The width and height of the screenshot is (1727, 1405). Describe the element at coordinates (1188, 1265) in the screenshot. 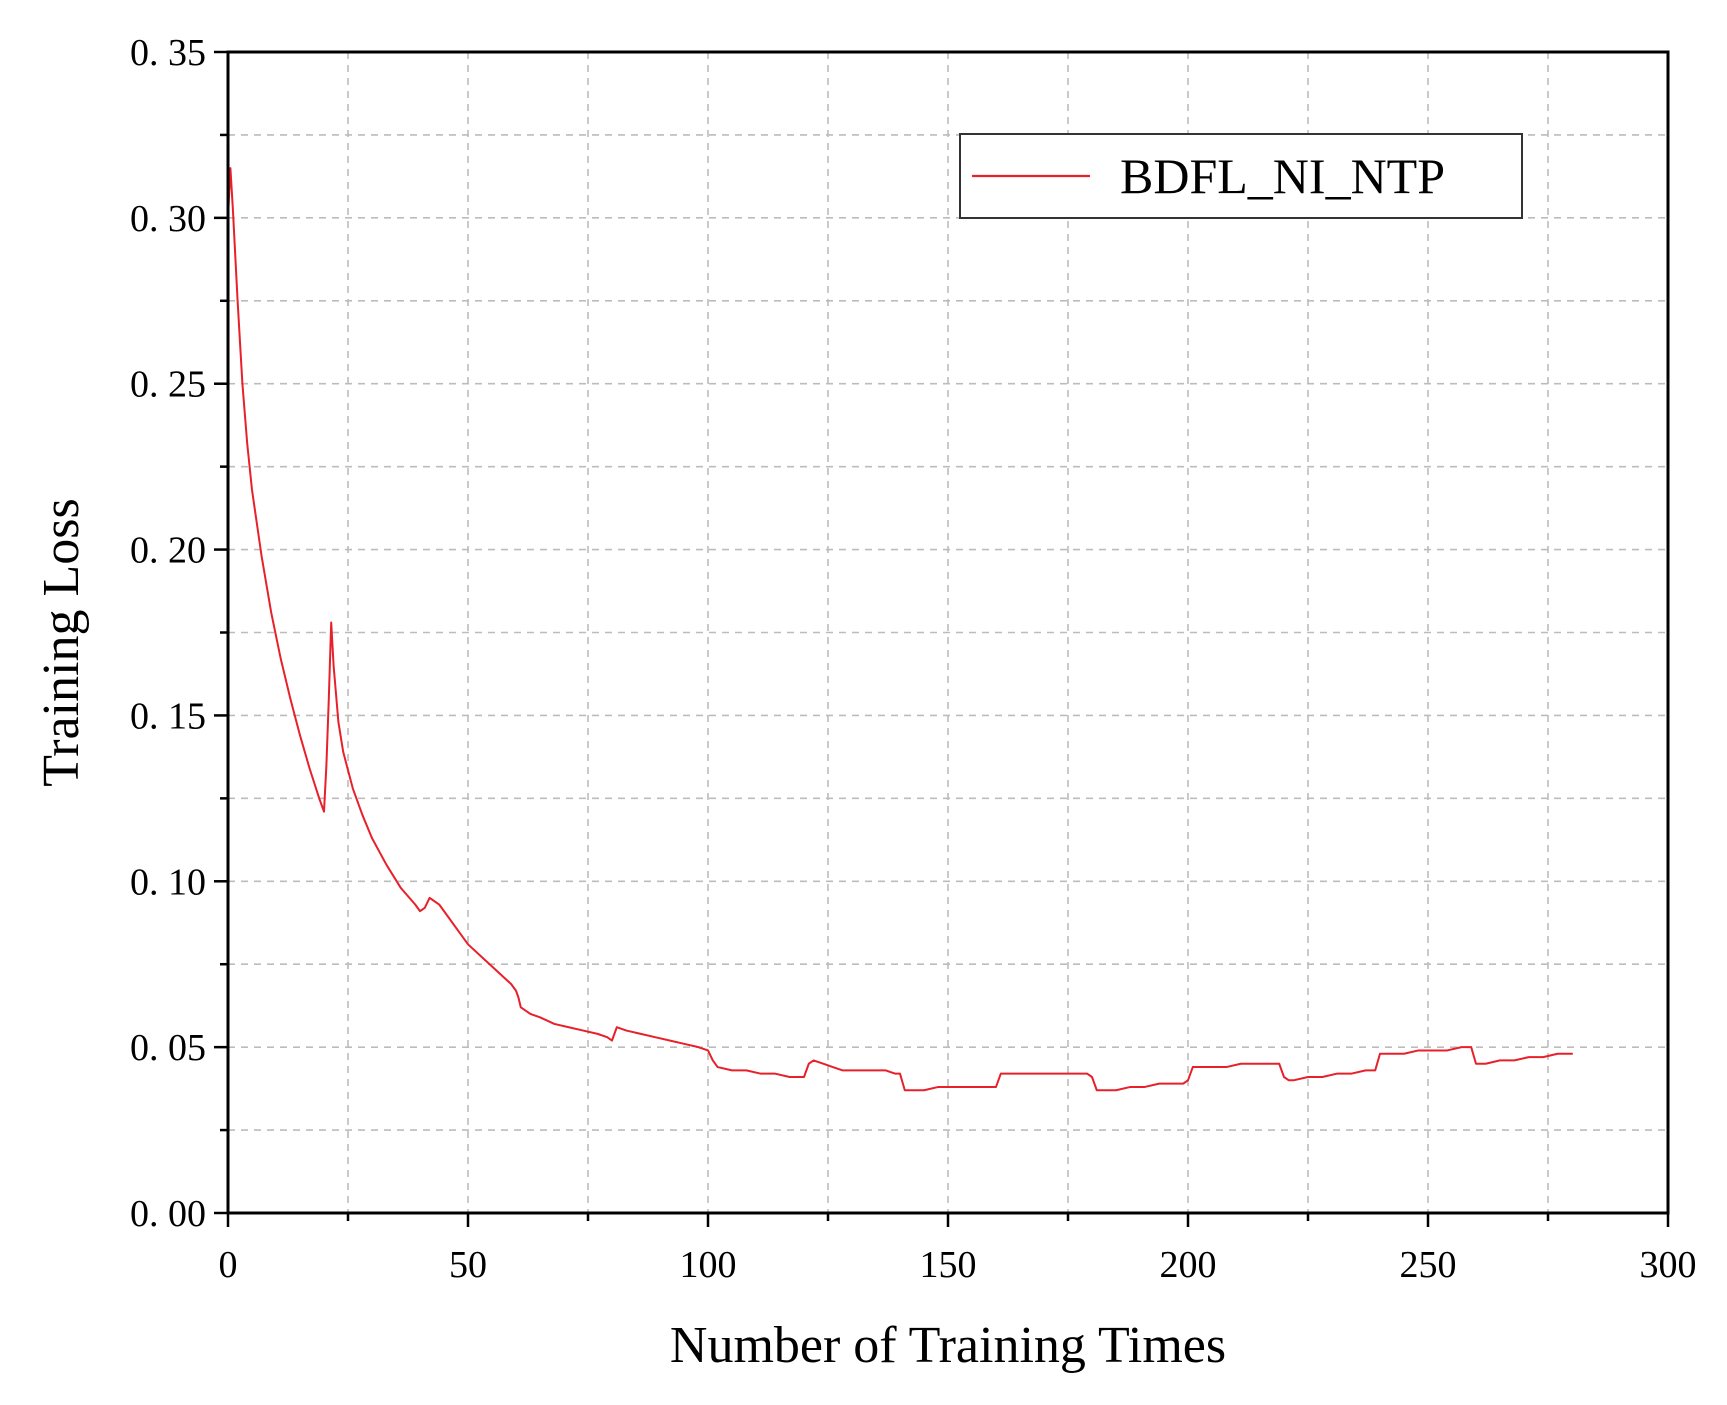

I see `x-tick-label: 200` at that location.